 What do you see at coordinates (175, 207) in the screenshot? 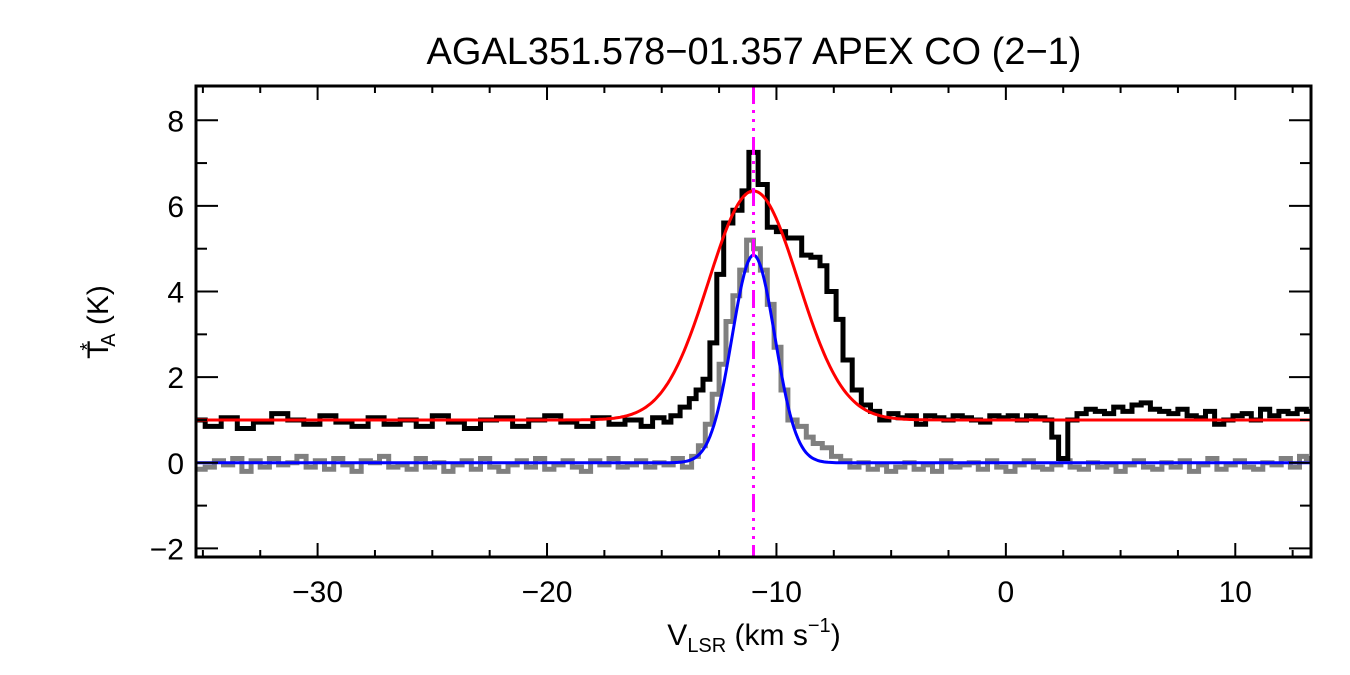
I see `y-tick-label: 6` at bounding box center [175, 207].